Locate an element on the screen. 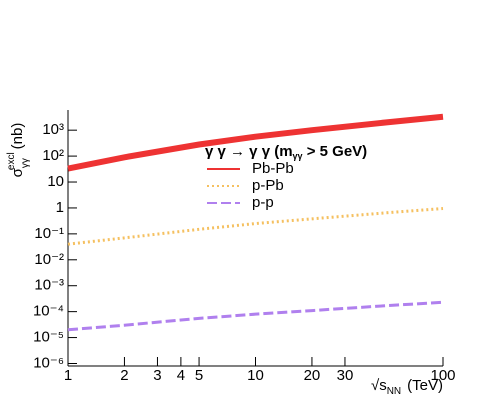  x-tick-label: 30 is located at coordinates (345, 375).